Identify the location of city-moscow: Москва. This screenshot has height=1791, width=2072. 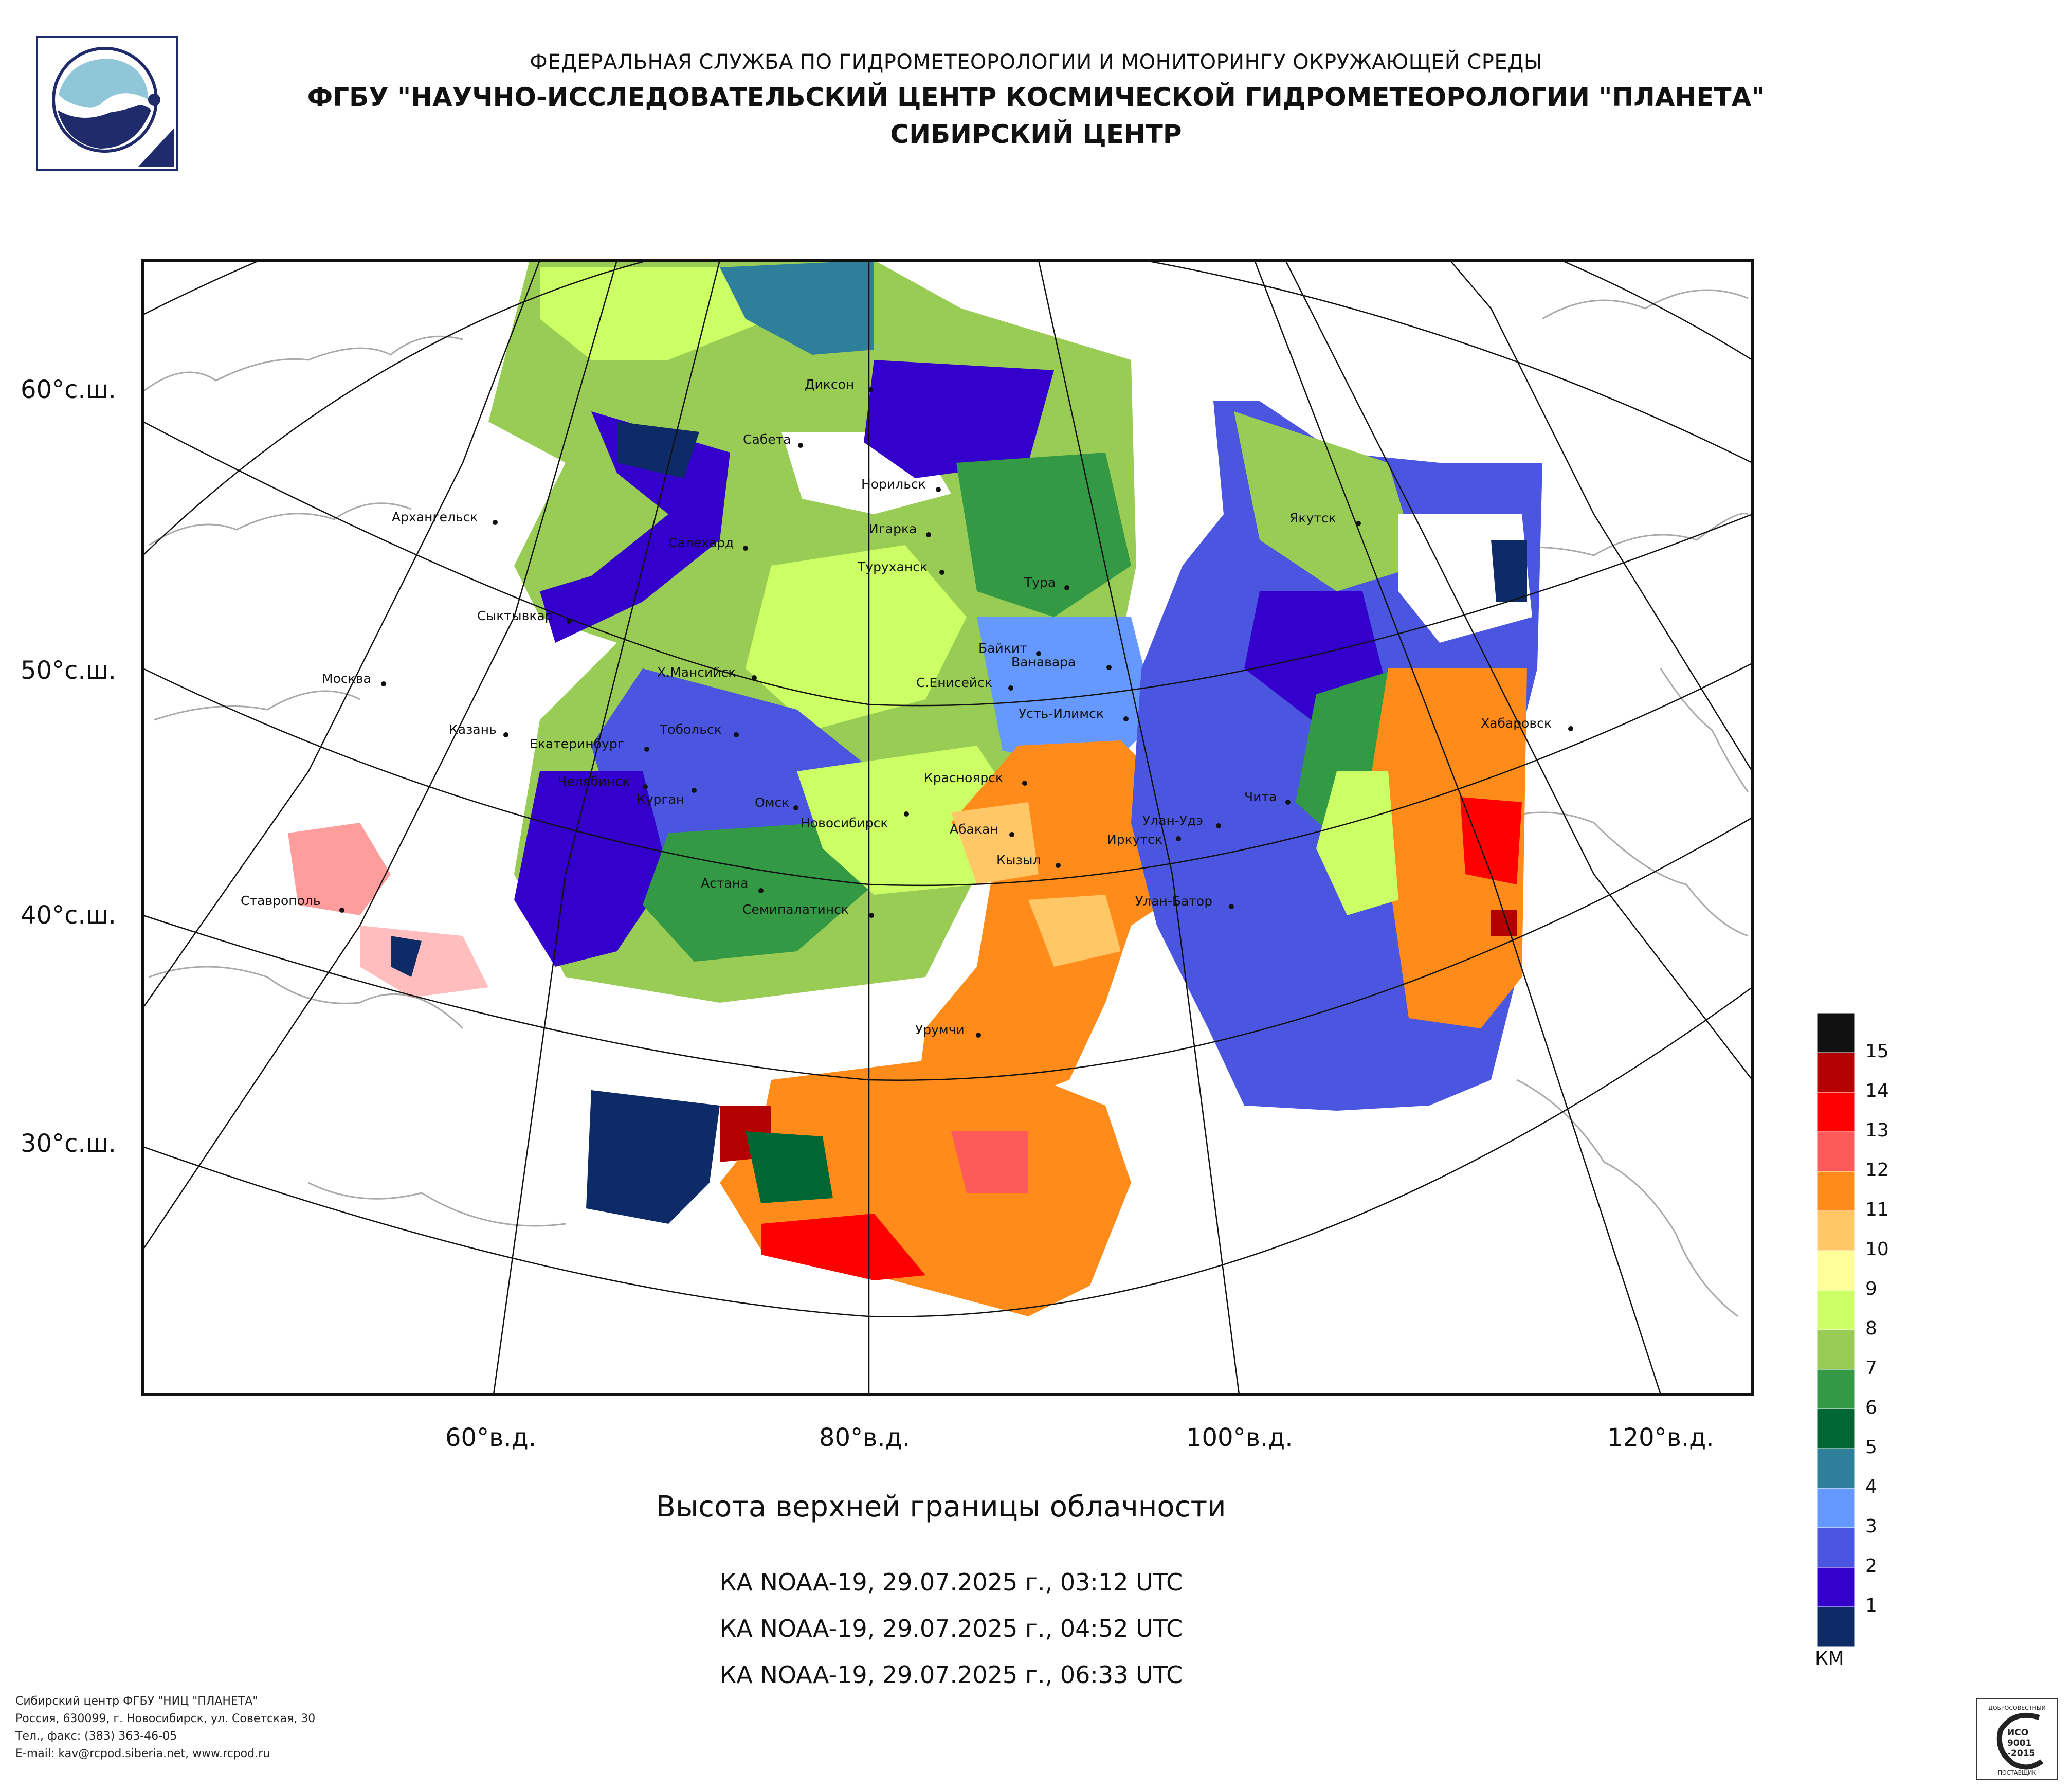
(354, 679).